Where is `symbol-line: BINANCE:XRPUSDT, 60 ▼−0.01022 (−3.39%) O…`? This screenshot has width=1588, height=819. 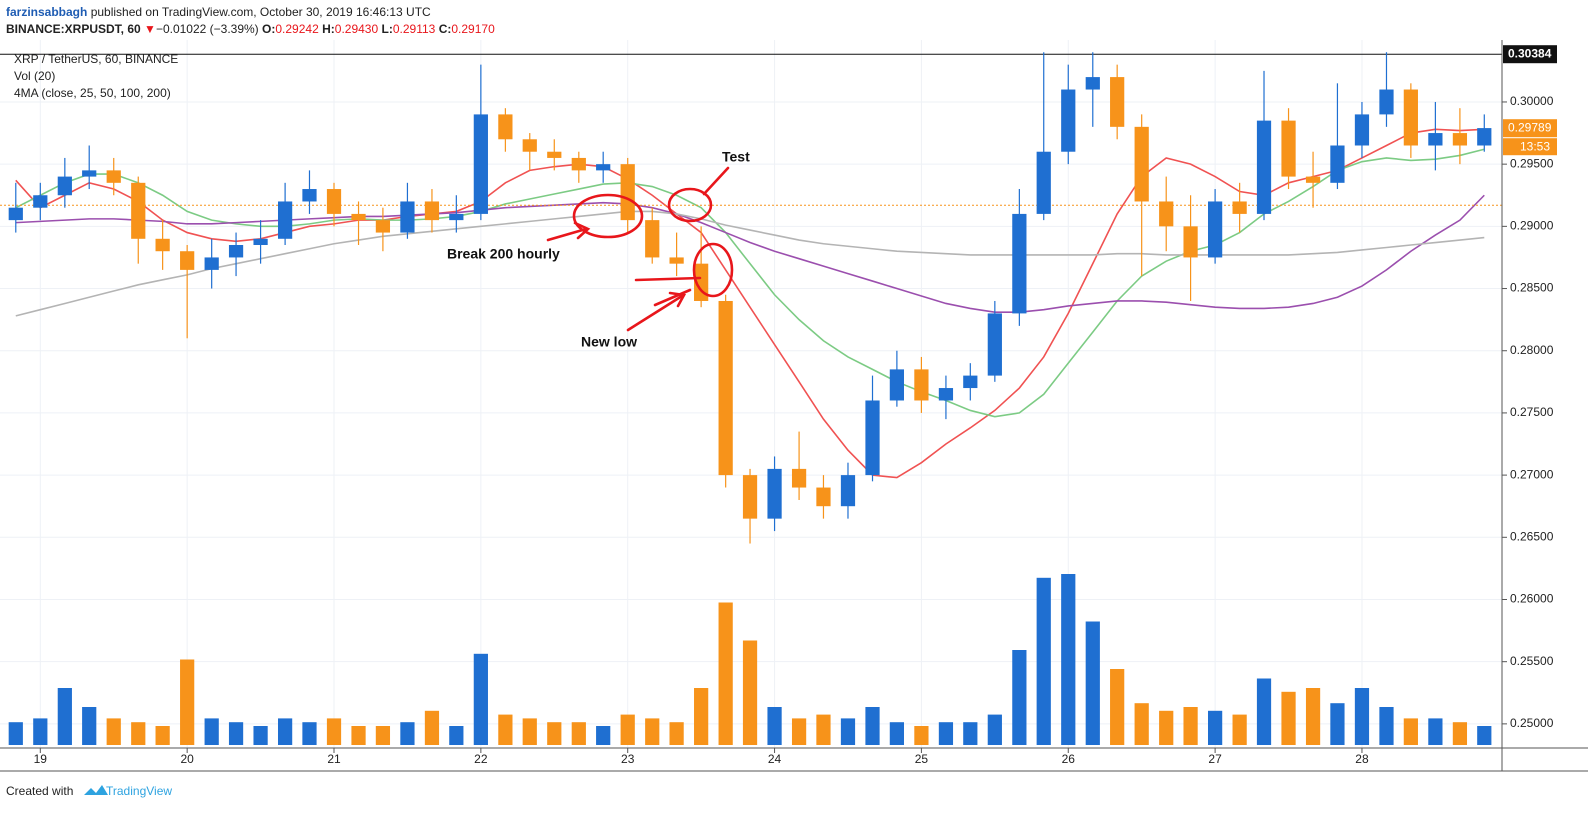 symbol-line: BINANCE:XRPUSDT, 60 ▼−0.01022 (−3.39%) O… is located at coordinates (250, 29).